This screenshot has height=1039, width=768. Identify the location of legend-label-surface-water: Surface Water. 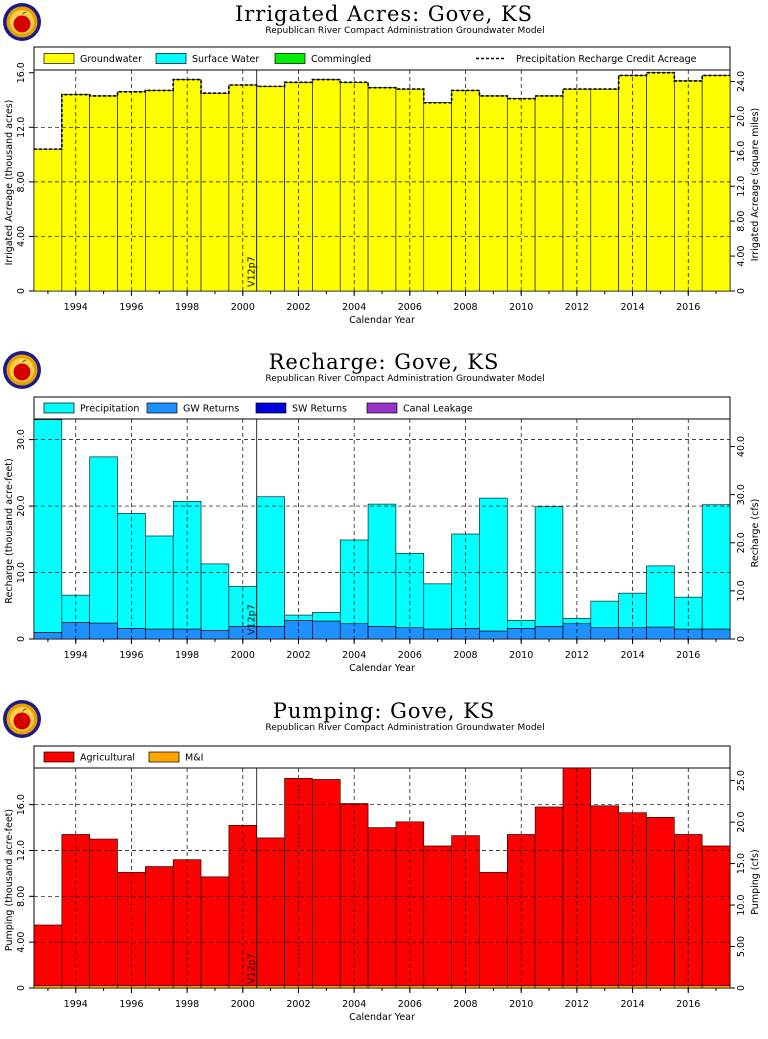
(225, 59).